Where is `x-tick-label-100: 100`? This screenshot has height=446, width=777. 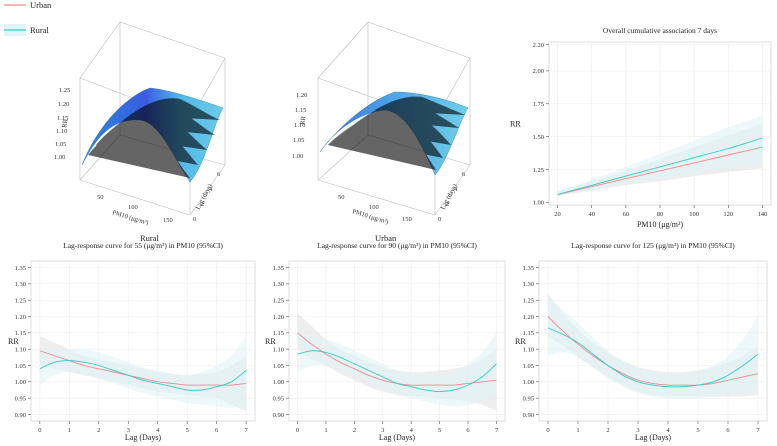
x-tick-label-100: 100 is located at coordinates (694, 214).